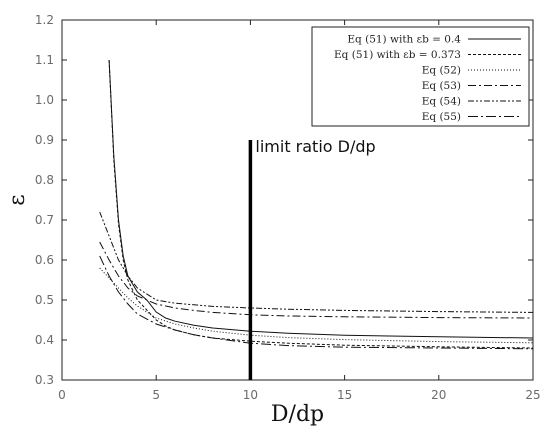 The width and height of the screenshot is (550, 441). Describe the element at coordinates (44, 260) in the screenshot. I see `y-tick-label: 0.6` at that location.